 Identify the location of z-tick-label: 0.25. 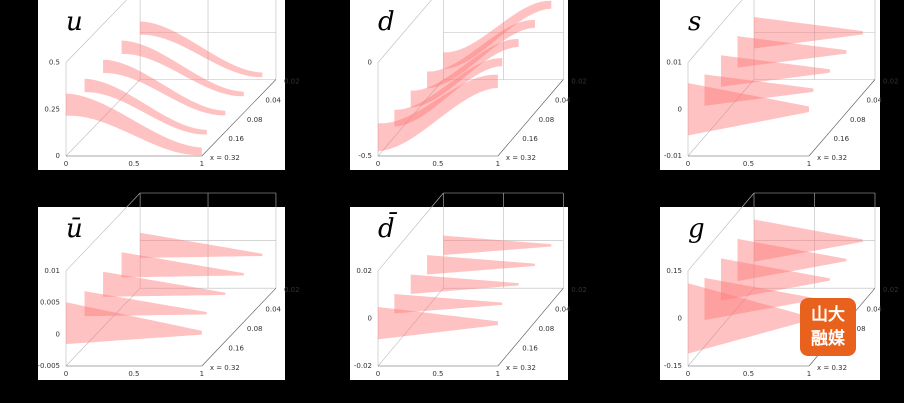
(52, 109).